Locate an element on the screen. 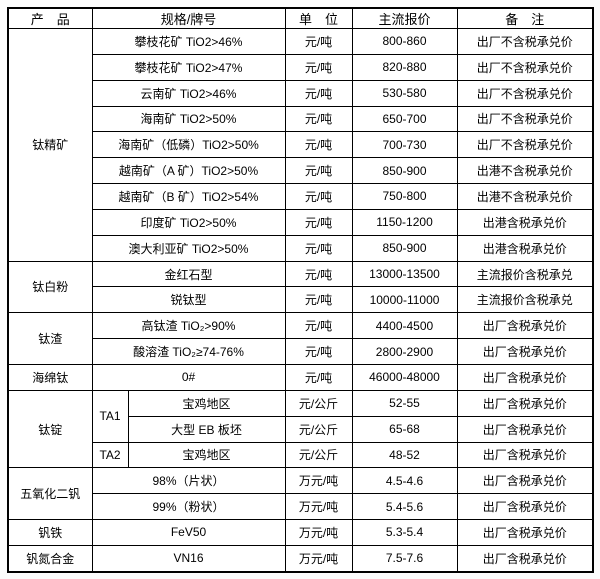 Image resolution: width=600 pixels, height=579 pixels. table-row: 酸溶渣 TiO₂≥74-76% 元/吨 2800-2900 出厂含税承兑价 is located at coordinates (301, 351).